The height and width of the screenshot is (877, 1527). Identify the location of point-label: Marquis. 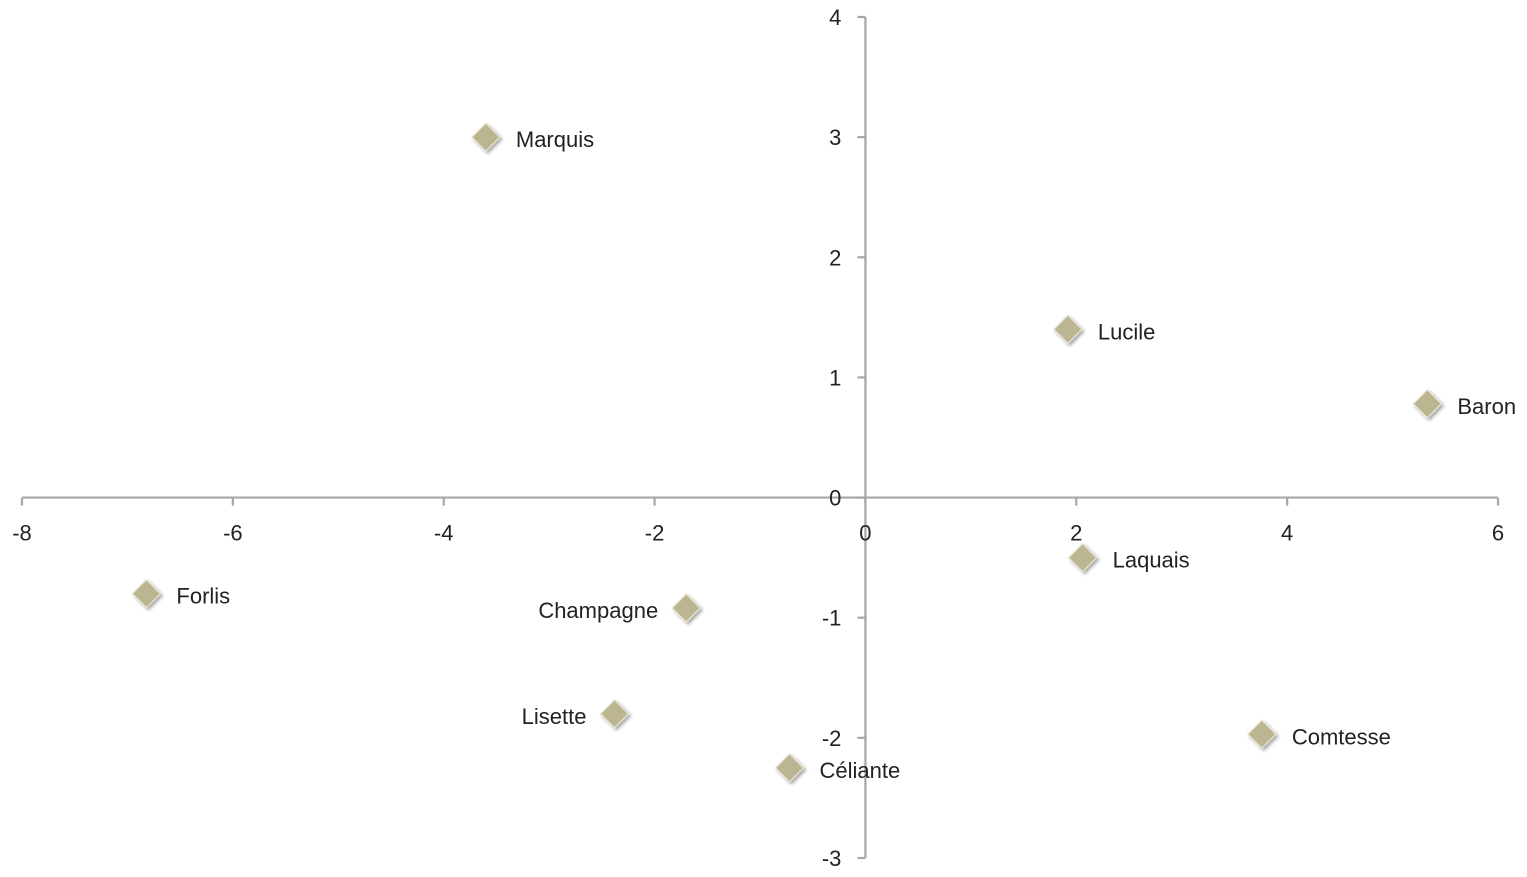
(555, 139).